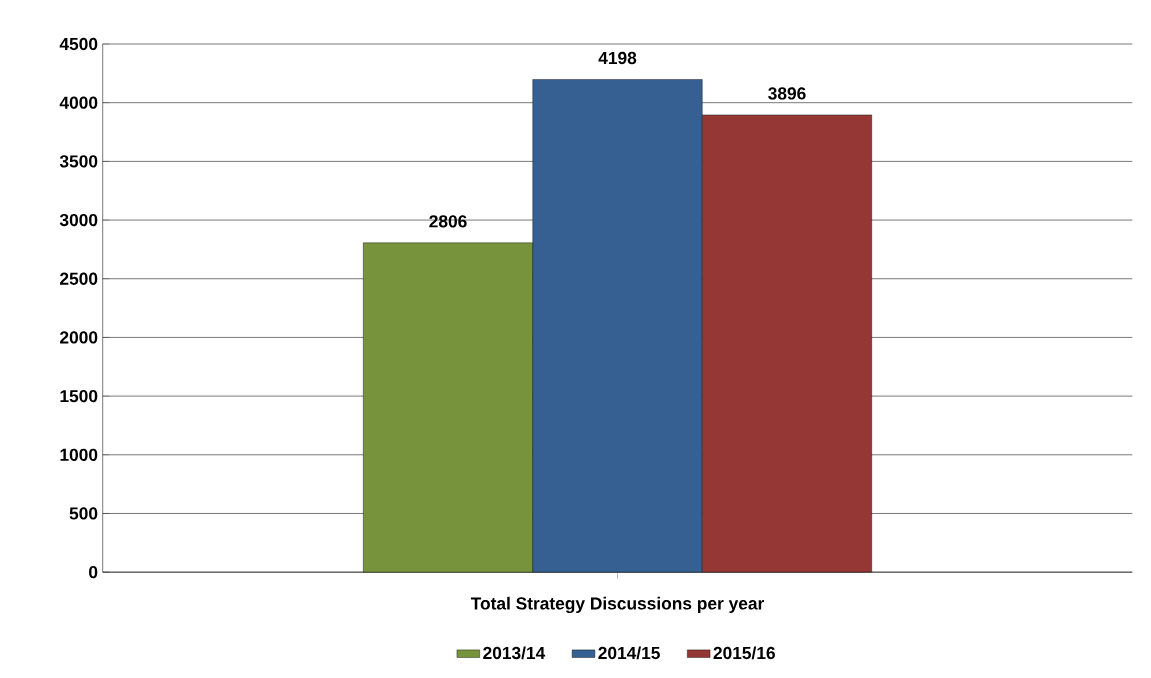 The height and width of the screenshot is (678, 1151). What do you see at coordinates (617, 605) in the screenshot?
I see `x-tick-label: Total Strategy Discussions per year` at bounding box center [617, 605].